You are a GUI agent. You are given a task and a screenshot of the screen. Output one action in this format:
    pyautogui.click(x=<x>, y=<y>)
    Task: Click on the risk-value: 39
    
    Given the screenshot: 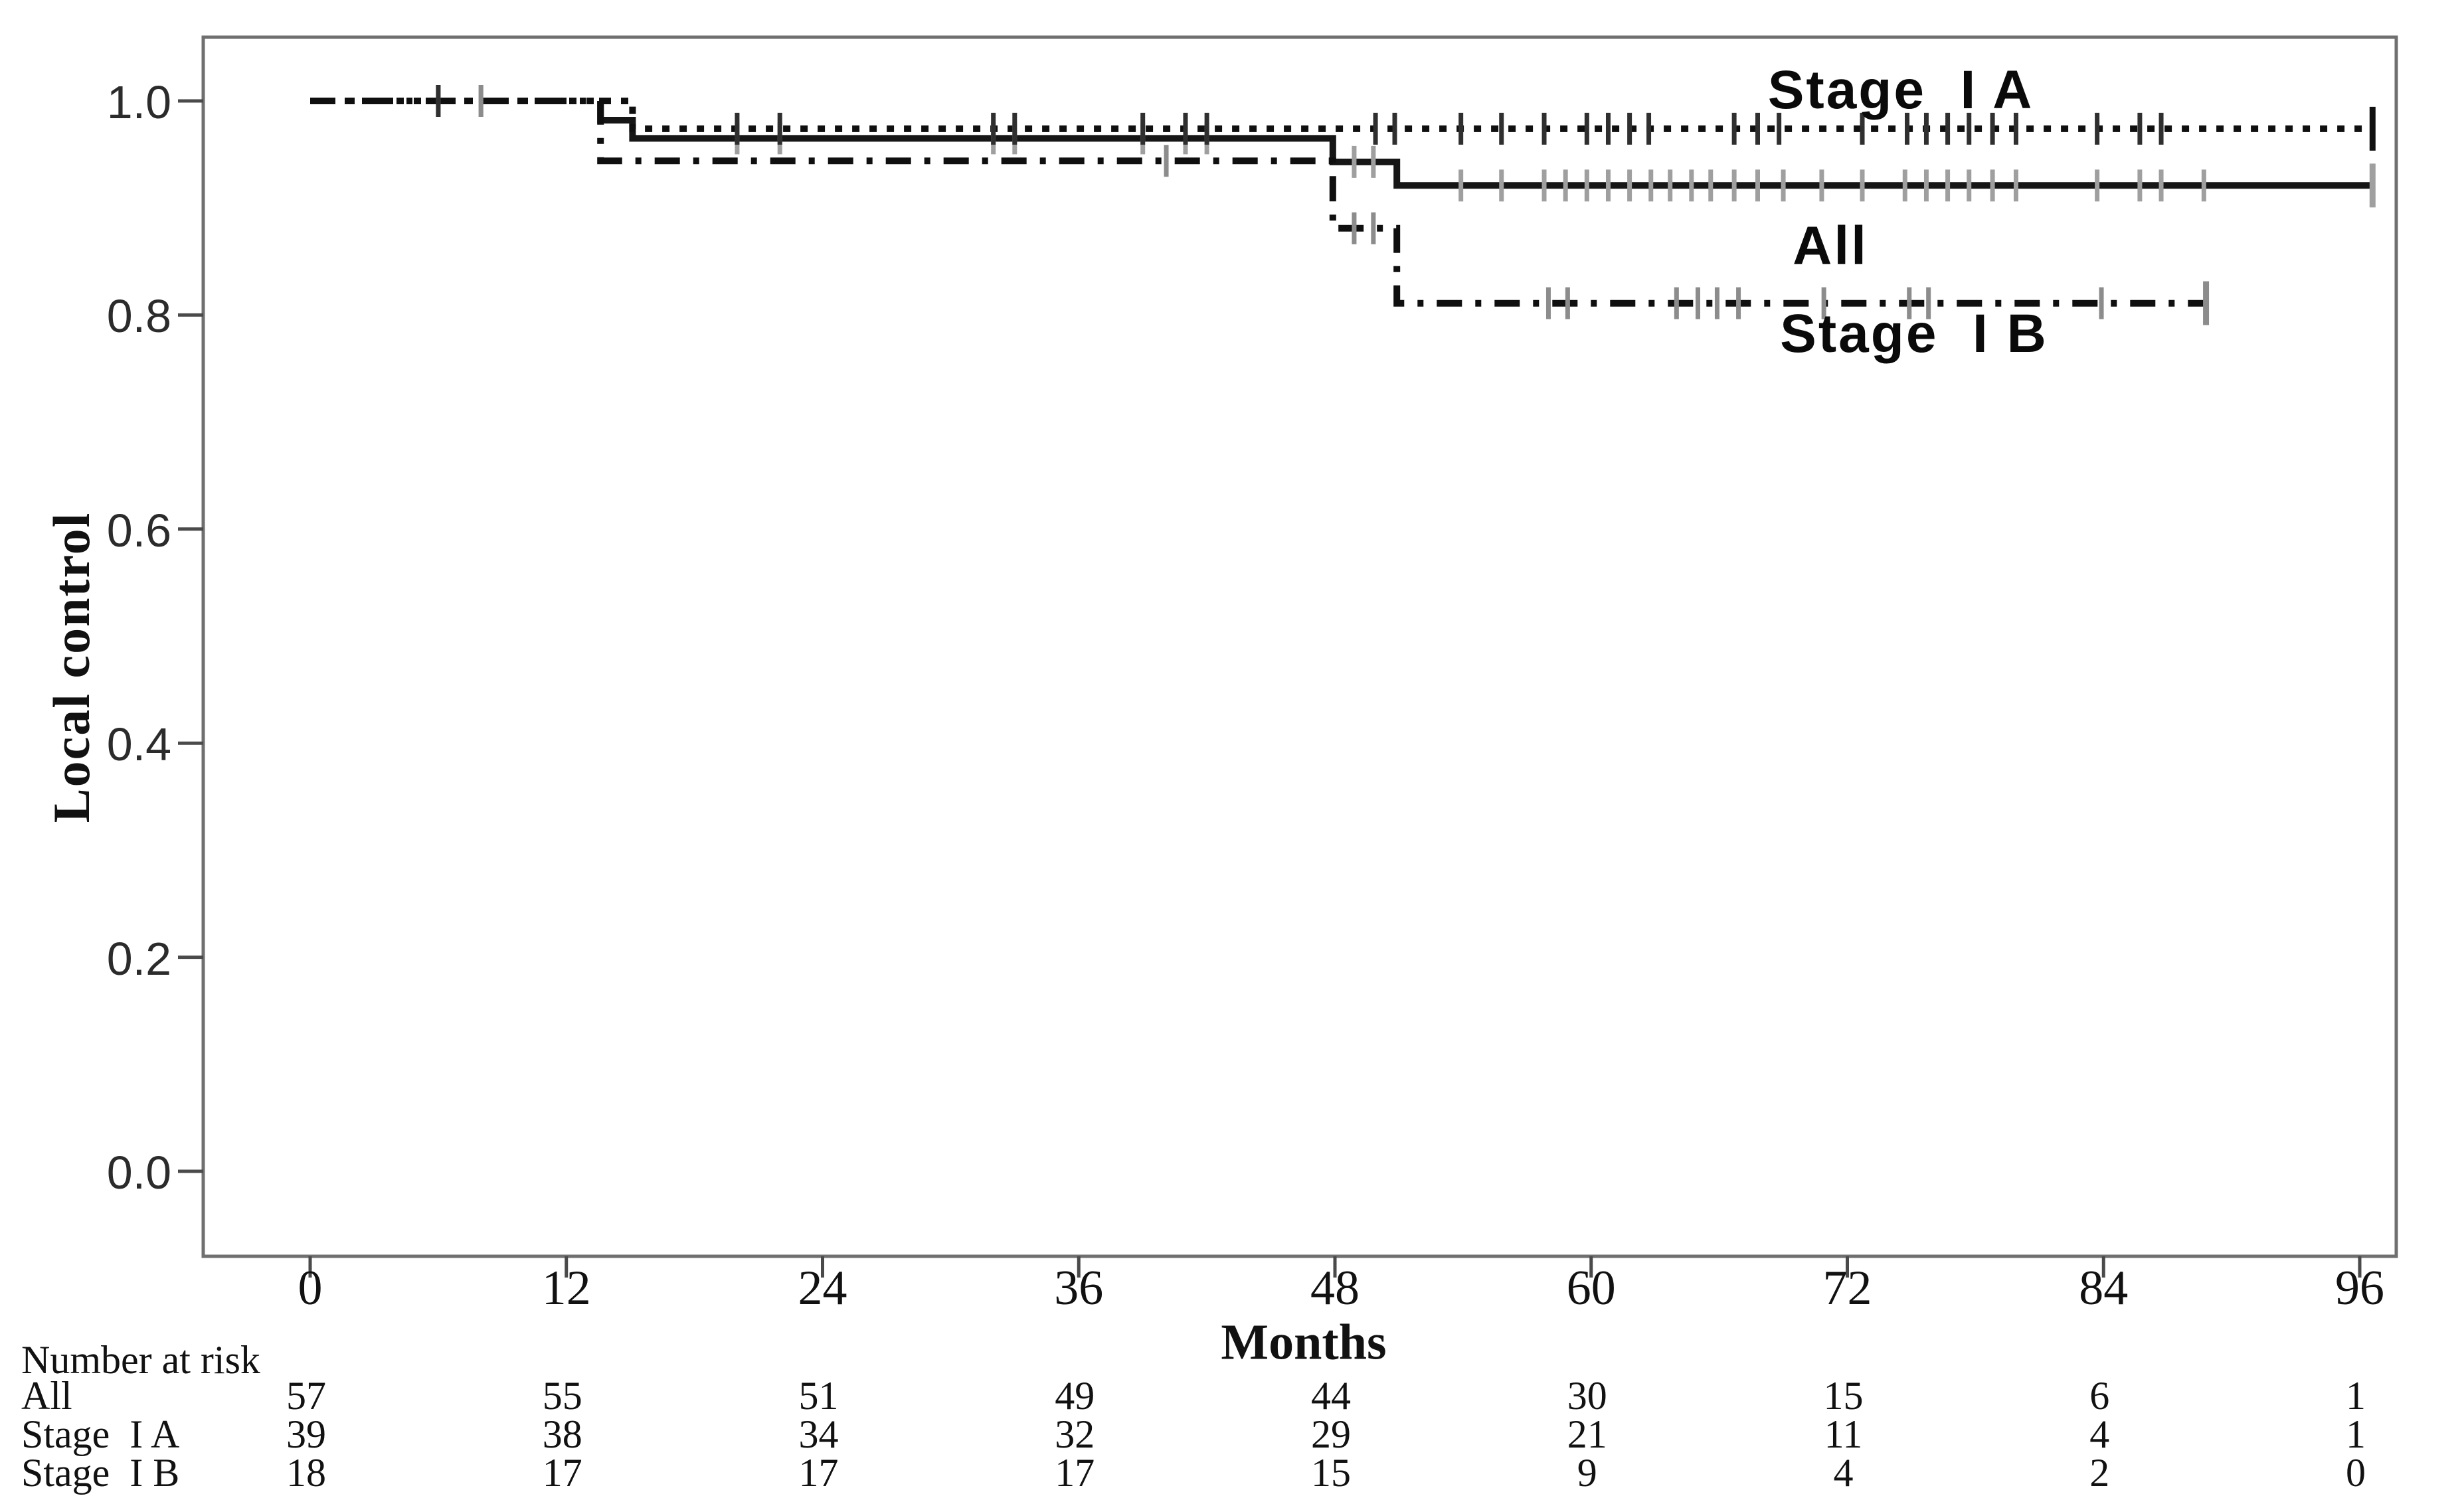 What is the action you would take?
    pyautogui.click(x=306, y=1434)
    